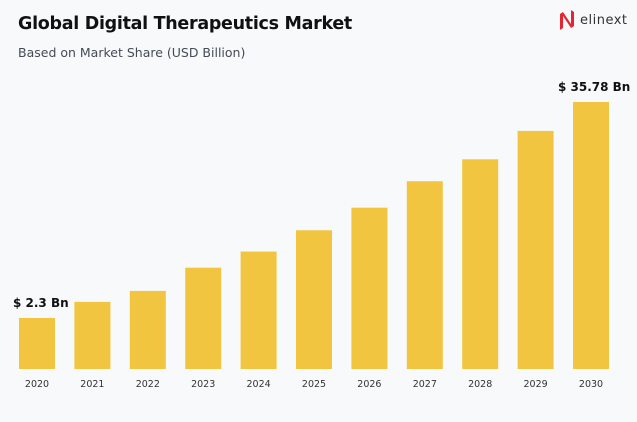  Describe the element at coordinates (567, 20) in the screenshot. I see `elinext-logo-icon` at that location.